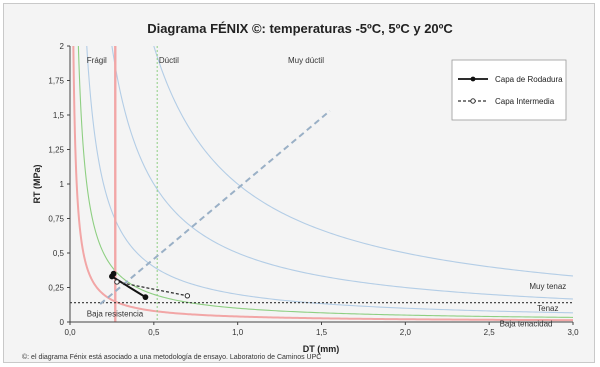 The image size is (600, 367). I want to click on region-label: Tenaz, so click(547, 308).